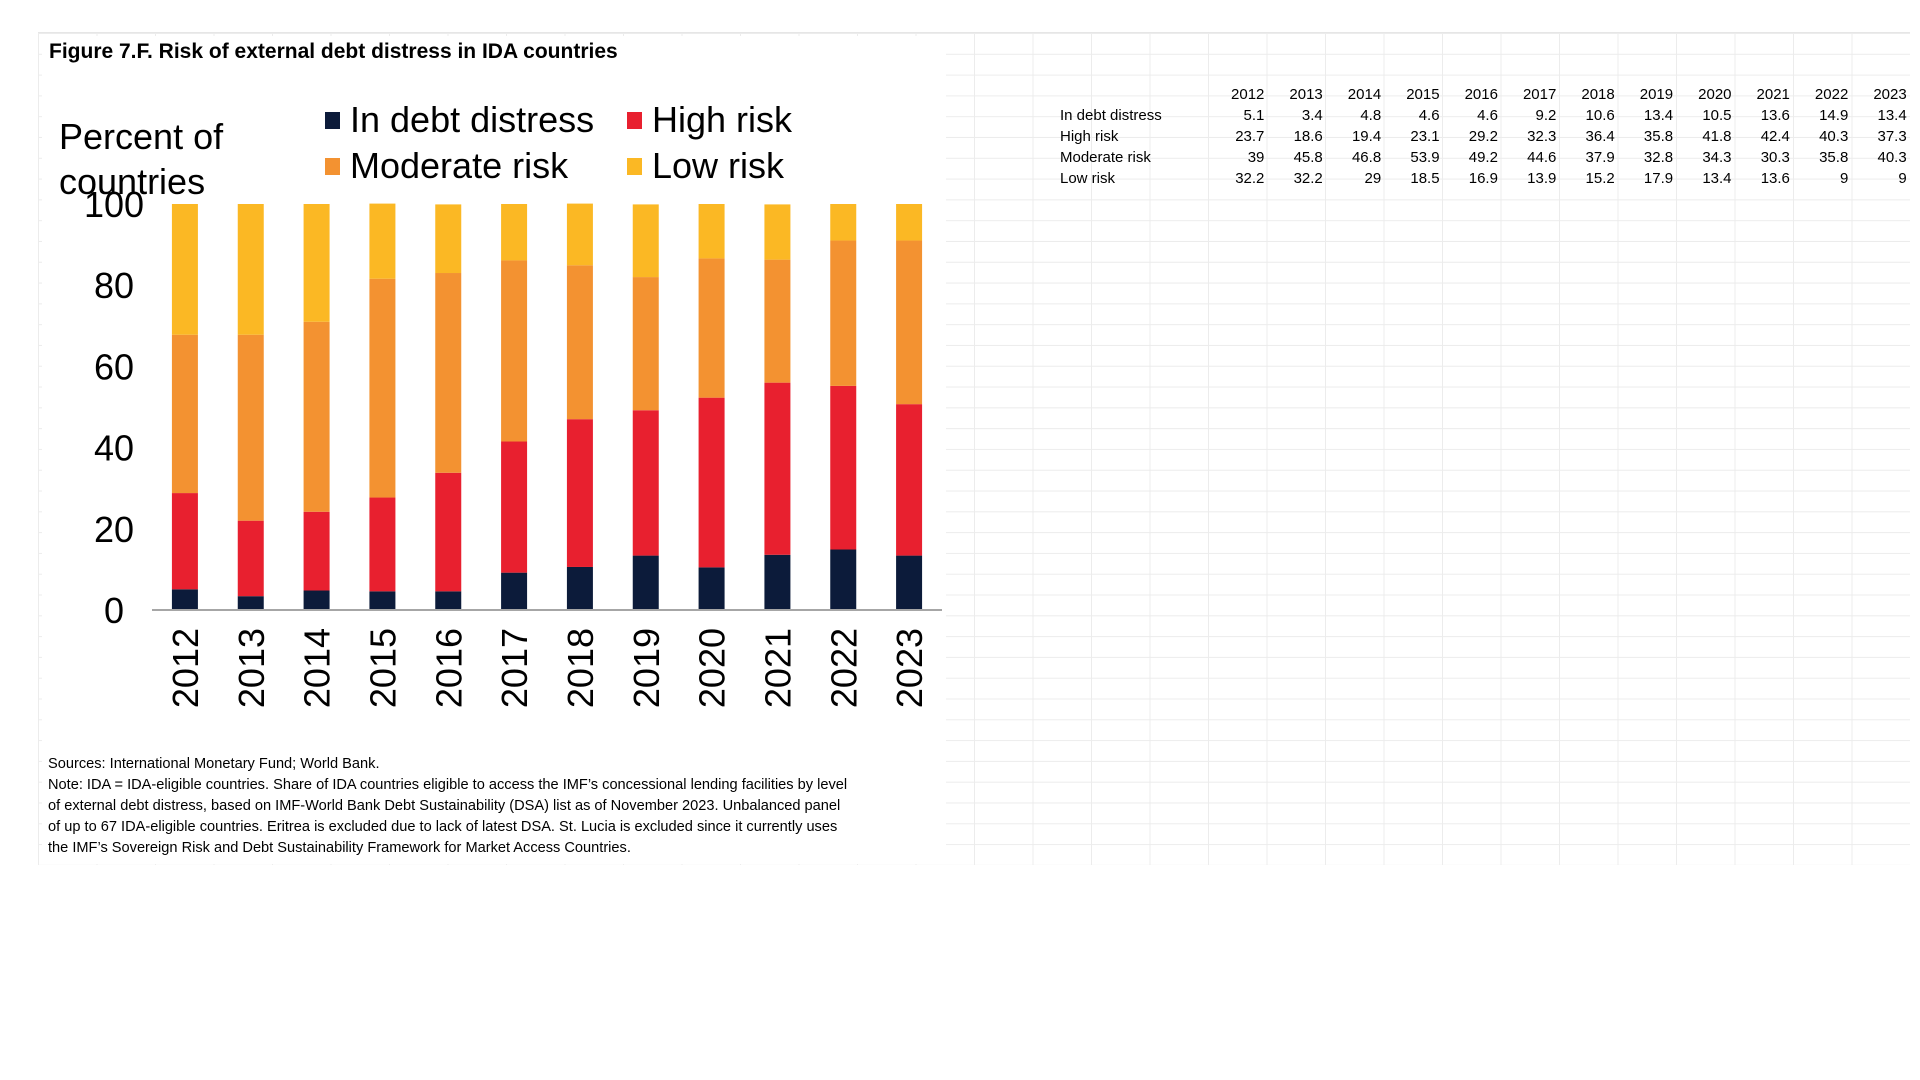  What do you see at coordinates (251, 668) in the screenshot?
I see `x-tick-label: 2013` at bounding box center [251, 668].